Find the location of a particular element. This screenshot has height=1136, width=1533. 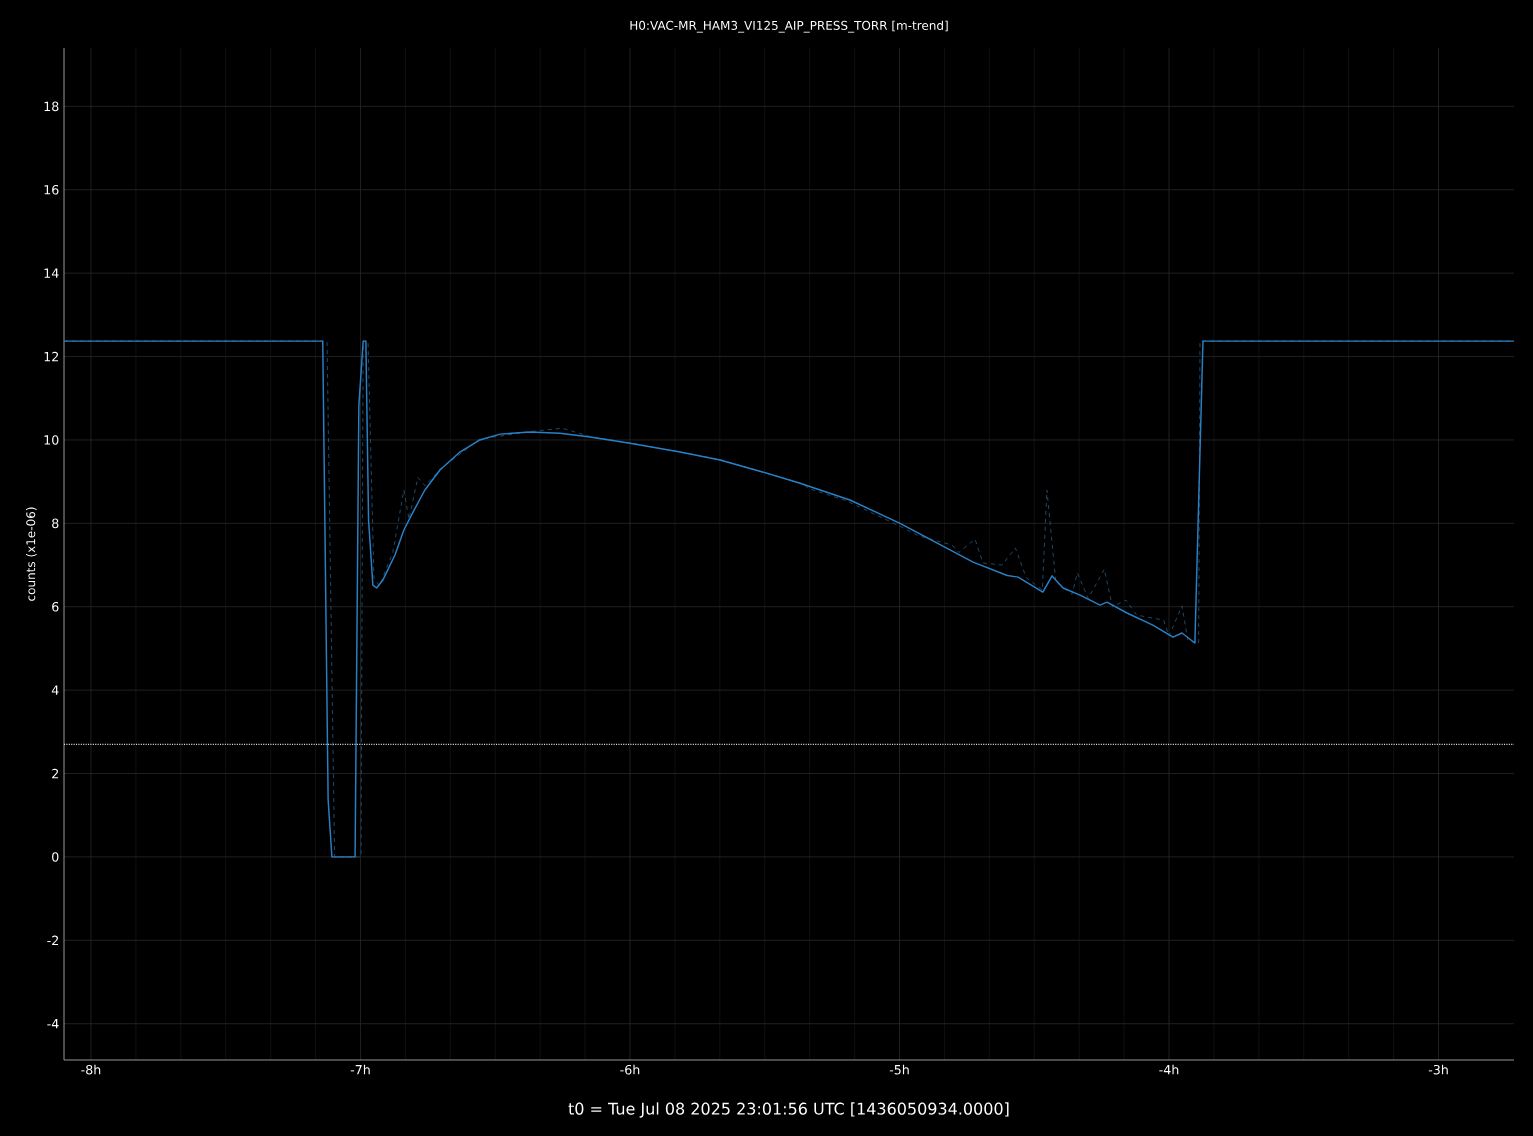

y-tick-label: 10 is located at coordinates (51, 440).